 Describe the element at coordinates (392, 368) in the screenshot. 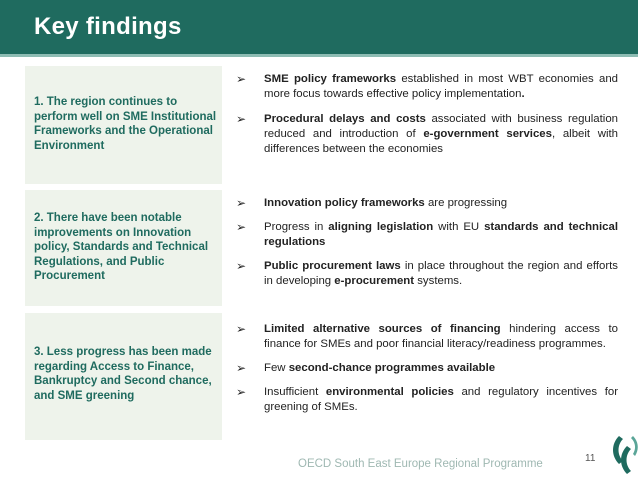

I see `bullet-bold-phrase: second-chance programmes available` at that location.